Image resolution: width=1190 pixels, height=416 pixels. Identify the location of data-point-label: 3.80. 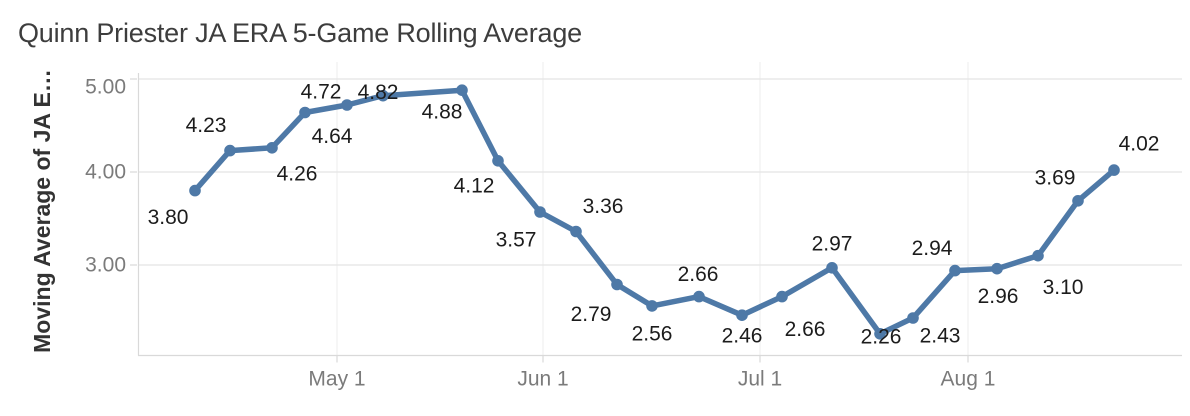
(168, 217).